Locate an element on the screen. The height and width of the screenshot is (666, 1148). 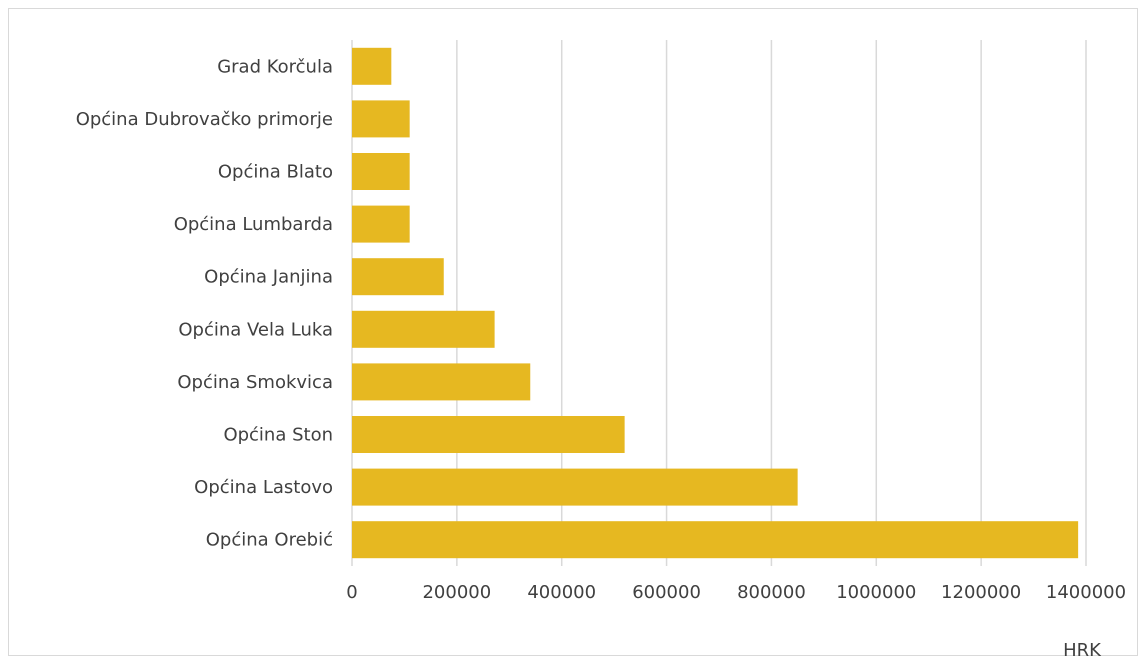
x-tick-label: 400000 is located at coordinates (561, 592).